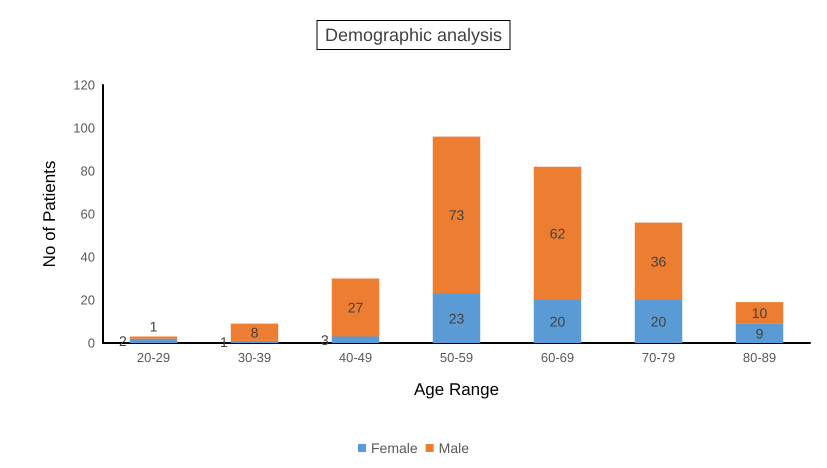 The height and width of the screenshot is (468, 827). I want to click on y-tick-label: 60, so click(87, 214).